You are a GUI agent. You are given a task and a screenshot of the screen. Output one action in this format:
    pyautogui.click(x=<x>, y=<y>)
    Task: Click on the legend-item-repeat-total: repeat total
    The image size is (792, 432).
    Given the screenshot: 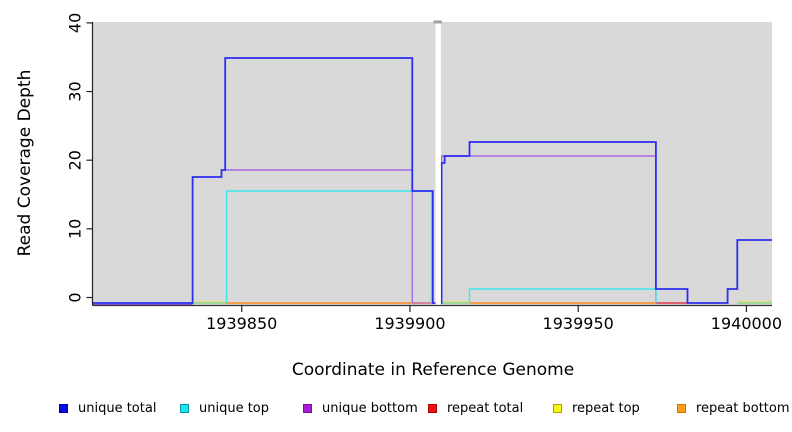 What is the action you would take?
    pyautogui.click(x=475, y=408)
    